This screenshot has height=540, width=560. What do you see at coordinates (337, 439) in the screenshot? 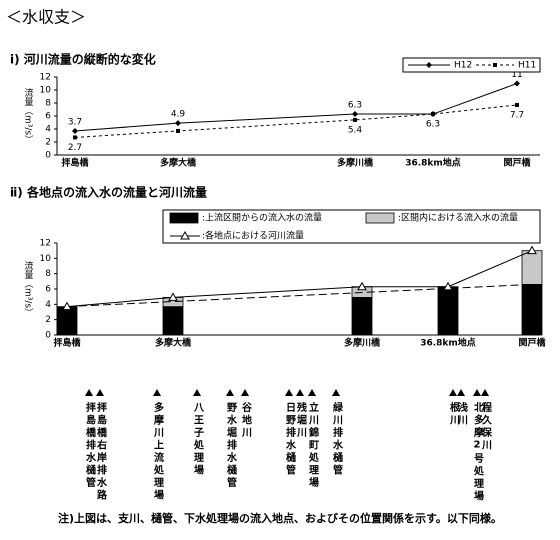
I see `inflow-label: 緑川排水樋管` at bounding box center [337, 439].